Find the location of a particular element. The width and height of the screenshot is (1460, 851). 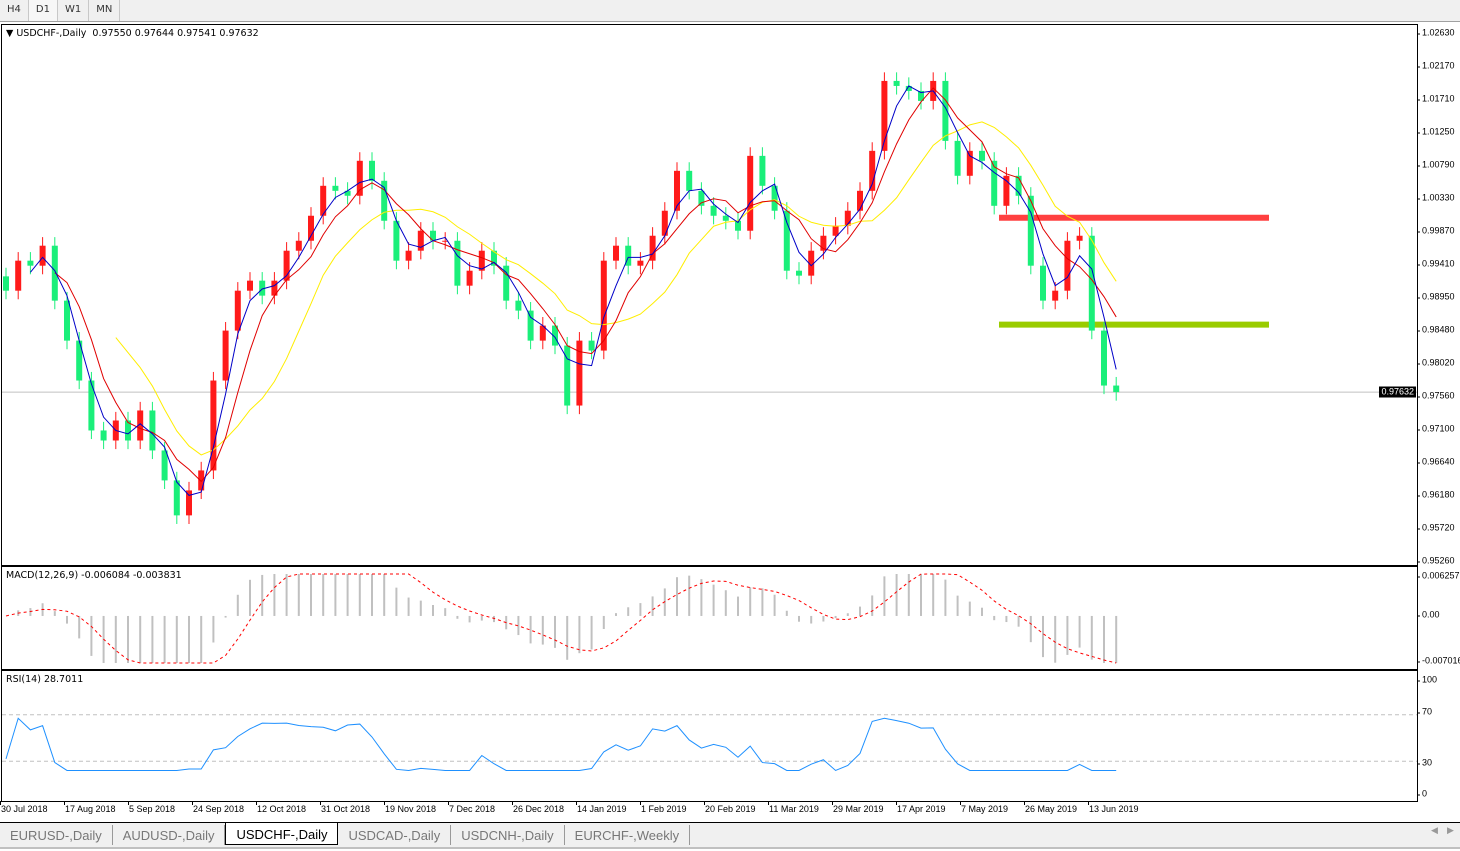

rsi-axis-30: 30 is located at coordinates (1424, 762).